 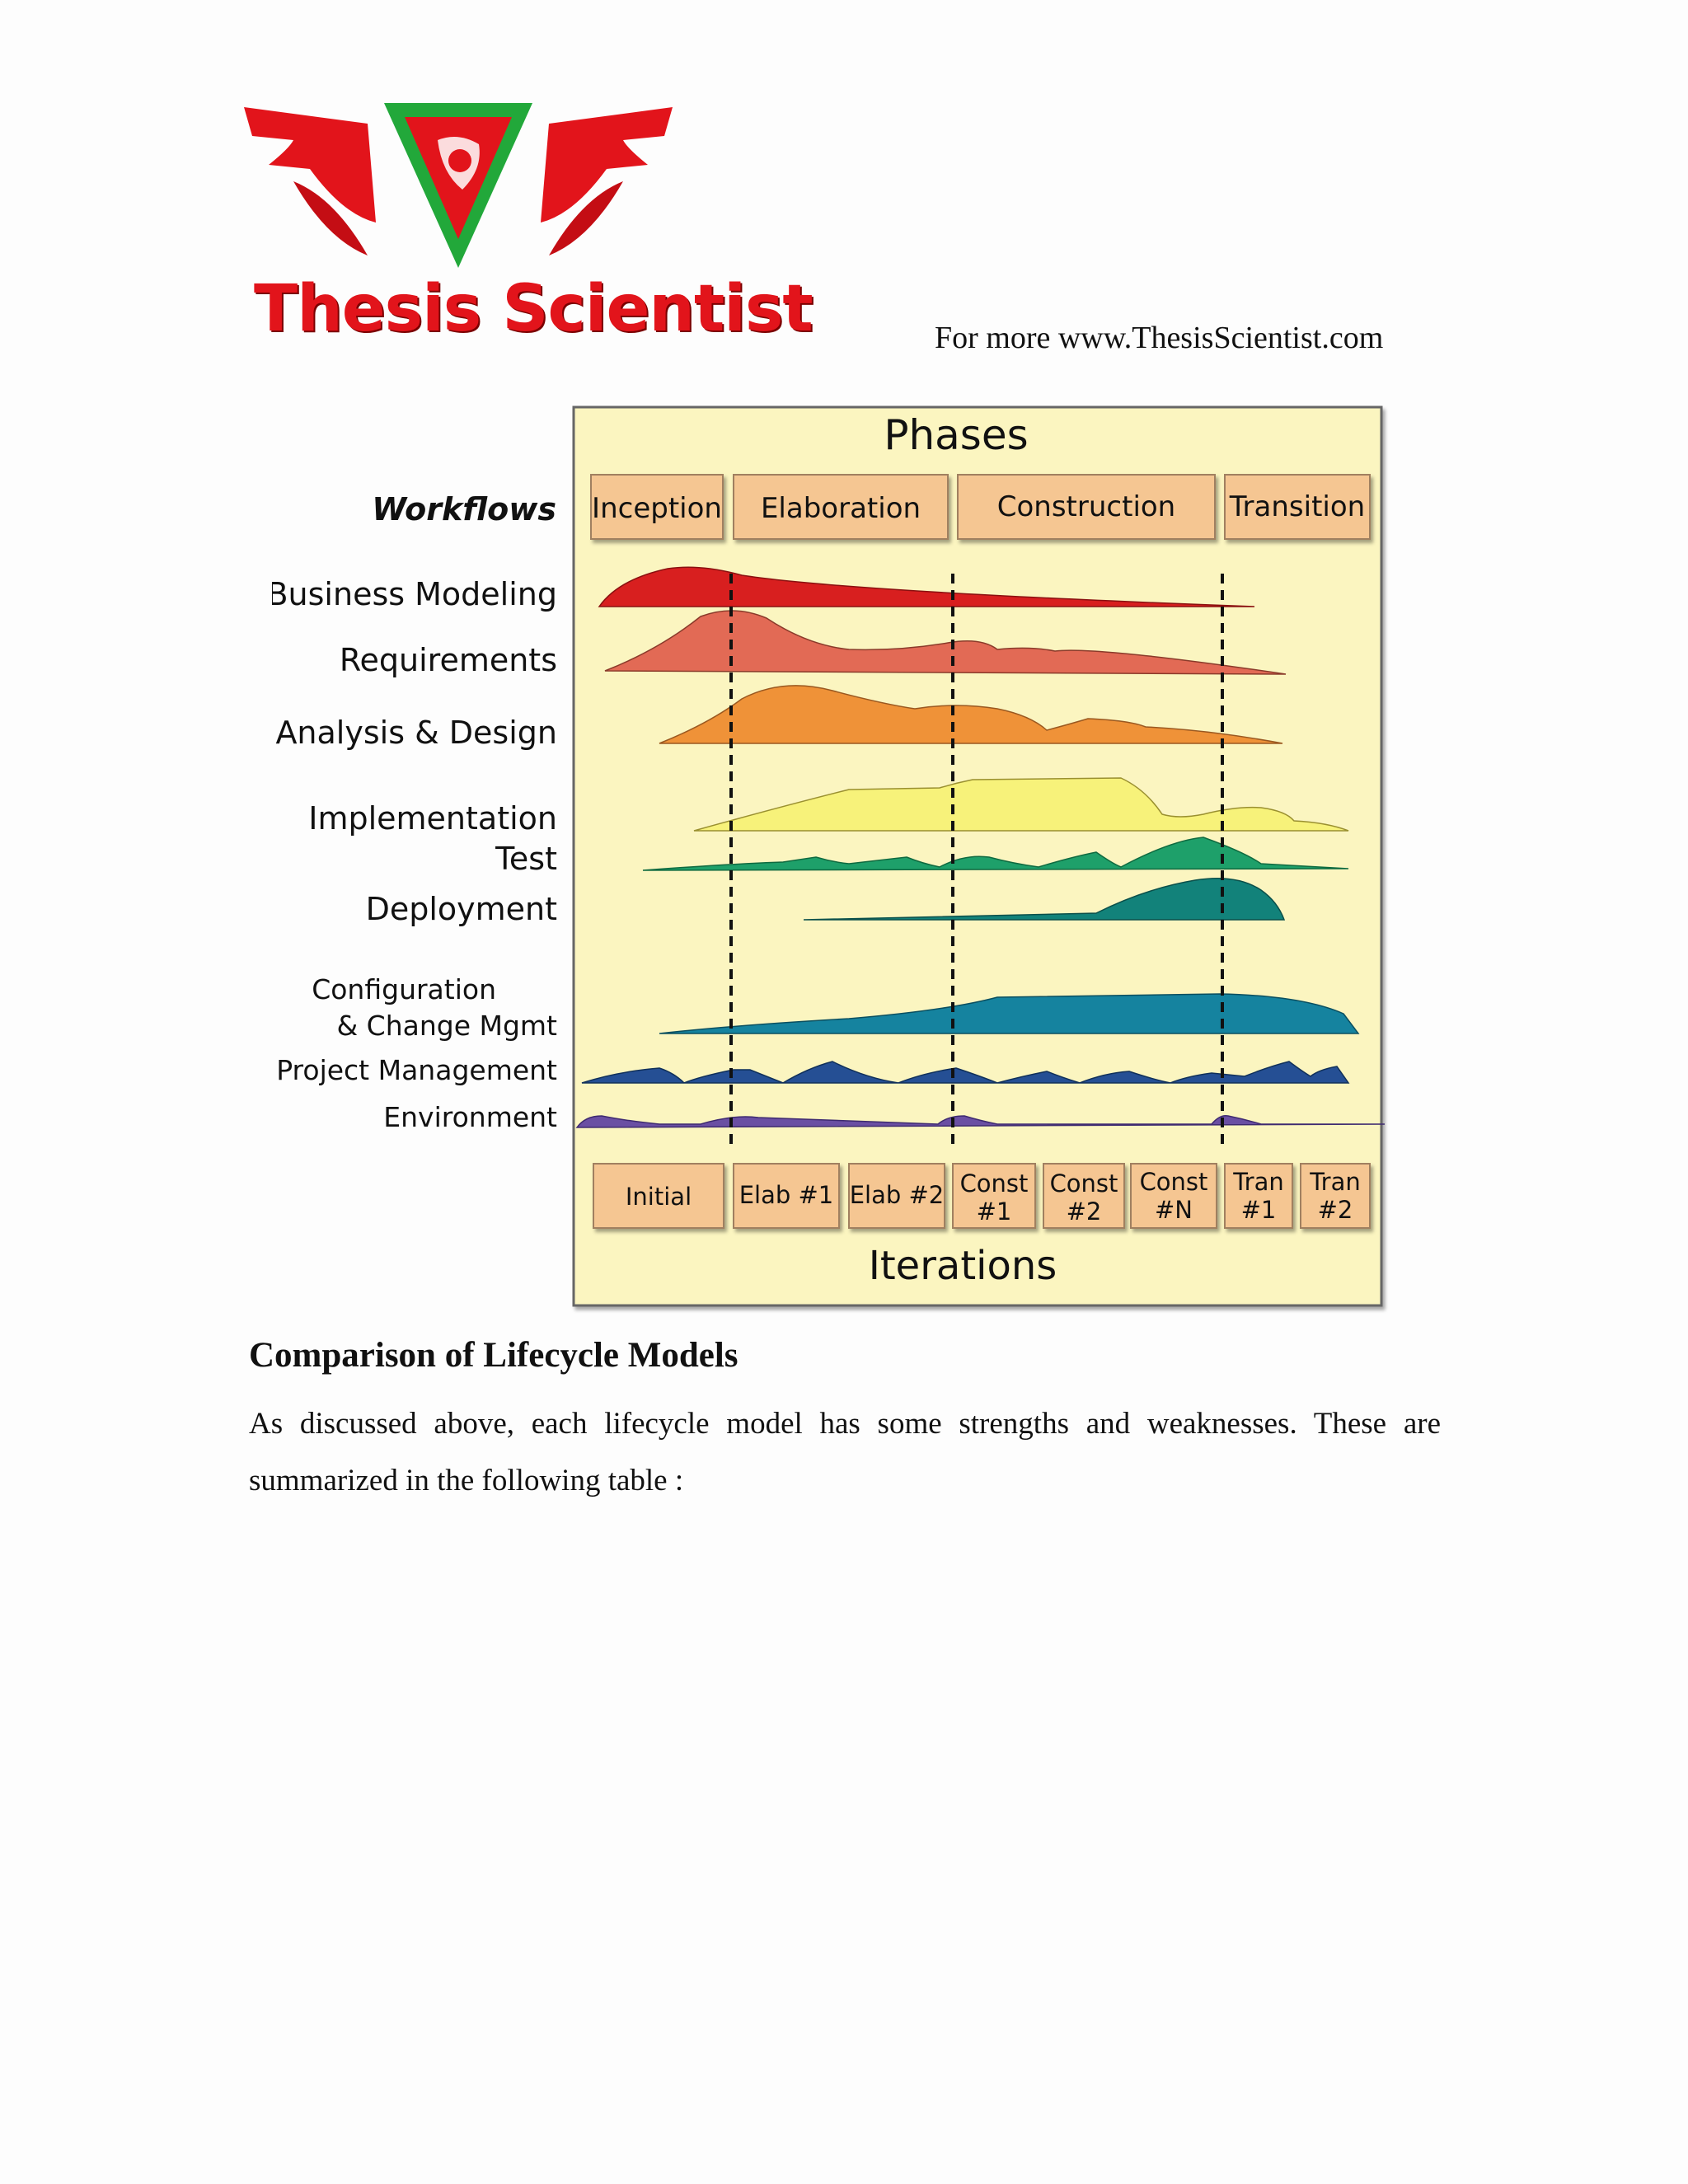 I want to click on hump-config-change-mgmt, so click(x=1010, y=1013).